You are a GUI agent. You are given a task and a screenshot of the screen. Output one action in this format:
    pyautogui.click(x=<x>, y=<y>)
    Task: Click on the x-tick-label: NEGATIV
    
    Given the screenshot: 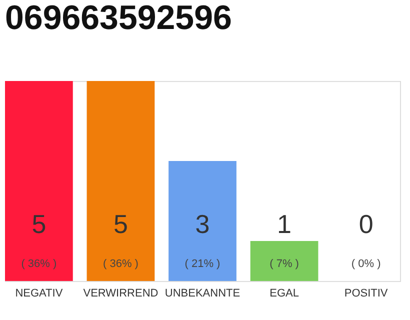 What is the action you would take?
    pyautogui.click(x=39, y=294)
    